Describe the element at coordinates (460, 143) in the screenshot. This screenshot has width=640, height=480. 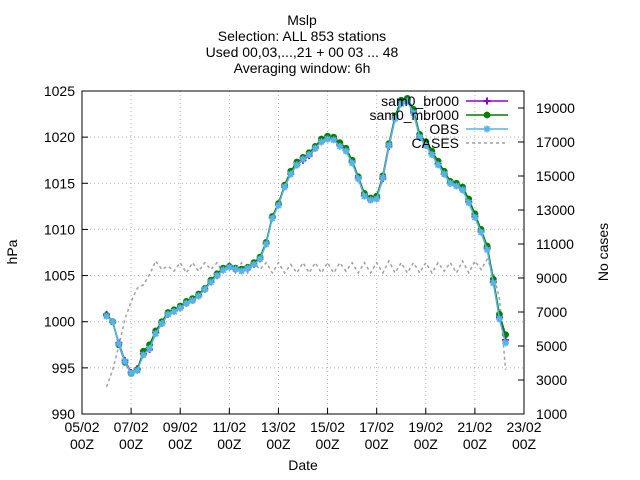
I see `legend-item: CASES` at that location.